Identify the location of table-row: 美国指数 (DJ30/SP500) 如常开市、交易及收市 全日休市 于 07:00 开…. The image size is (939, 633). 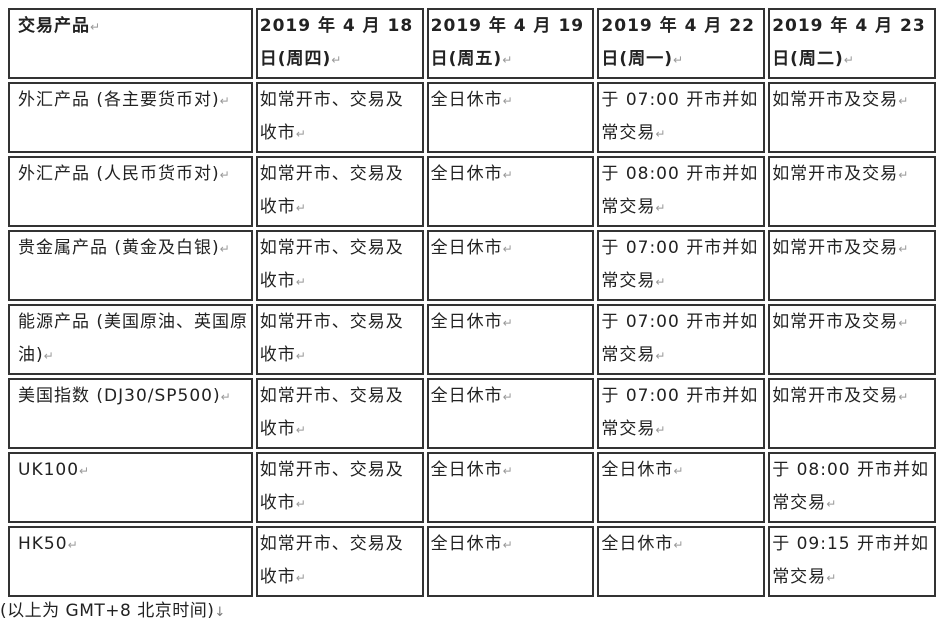
(472, 413).